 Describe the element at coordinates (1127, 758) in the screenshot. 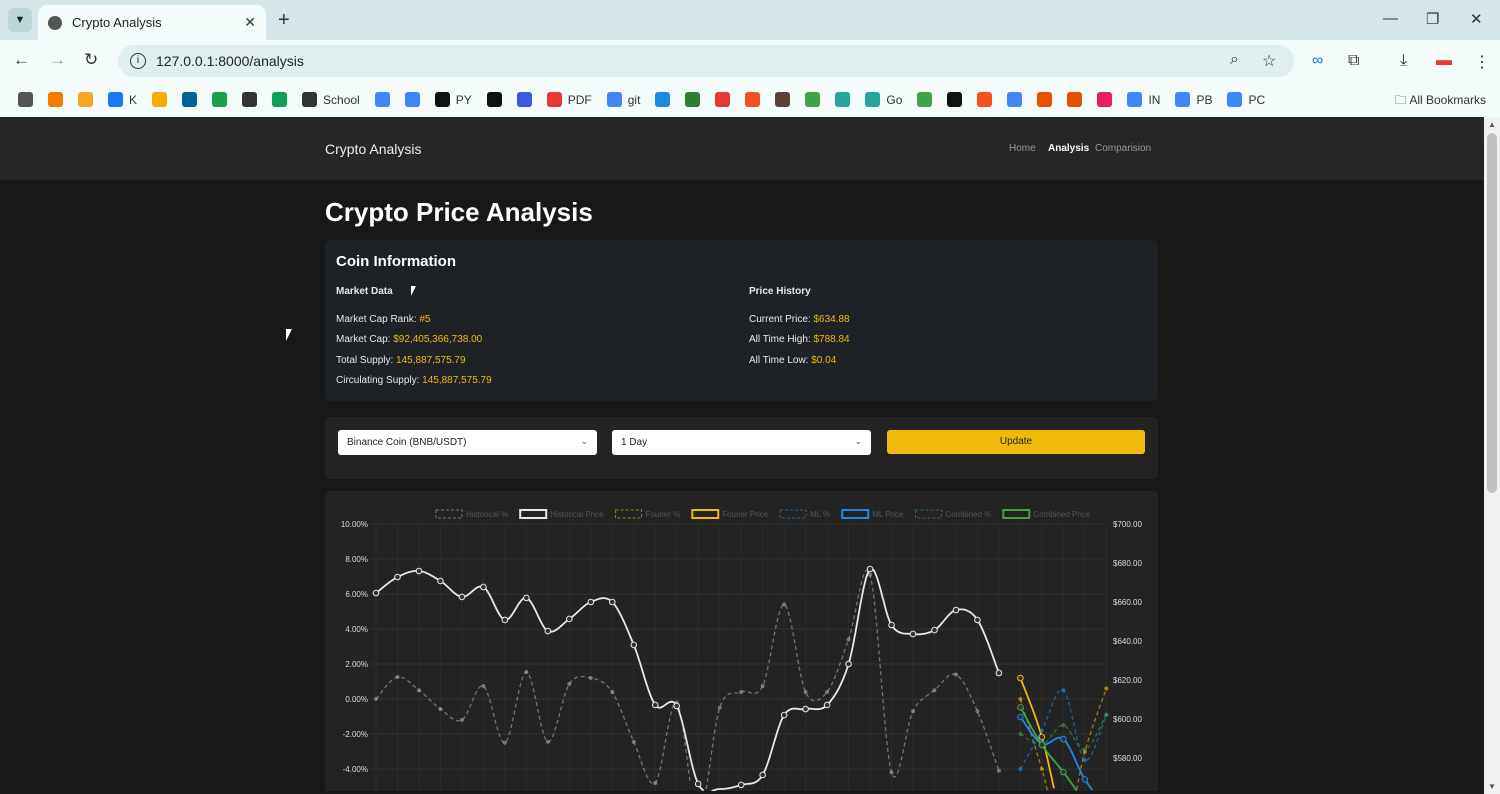

I see `y-right-tick: $580.00` at that location.